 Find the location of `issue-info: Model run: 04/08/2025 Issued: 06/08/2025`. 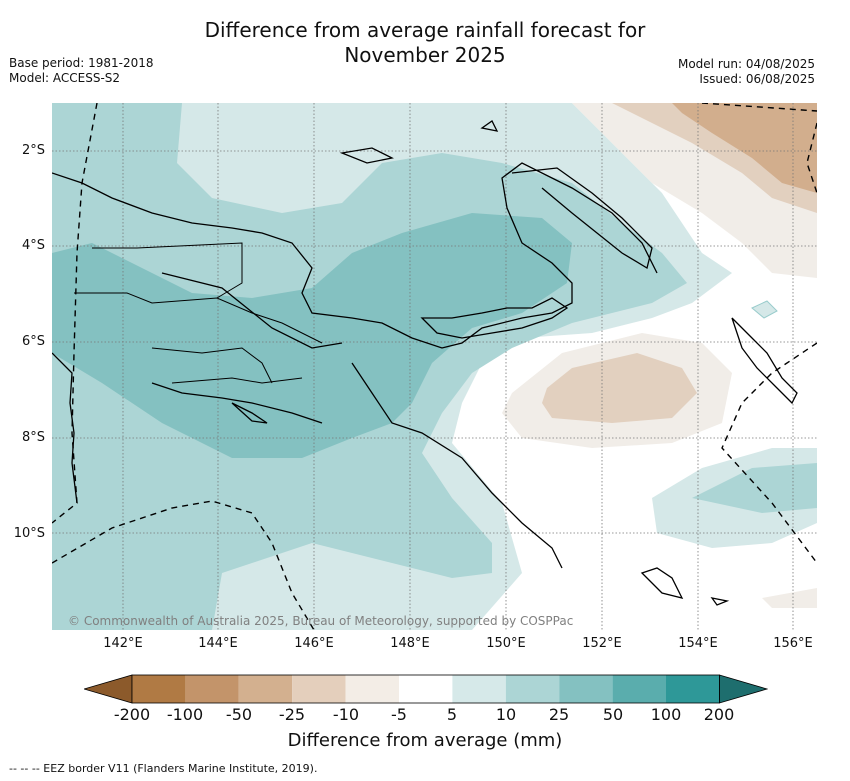

issue-info: Model run: 04/08/2025 Issued: 06/08/2025 is located at coordinates (746, 72).